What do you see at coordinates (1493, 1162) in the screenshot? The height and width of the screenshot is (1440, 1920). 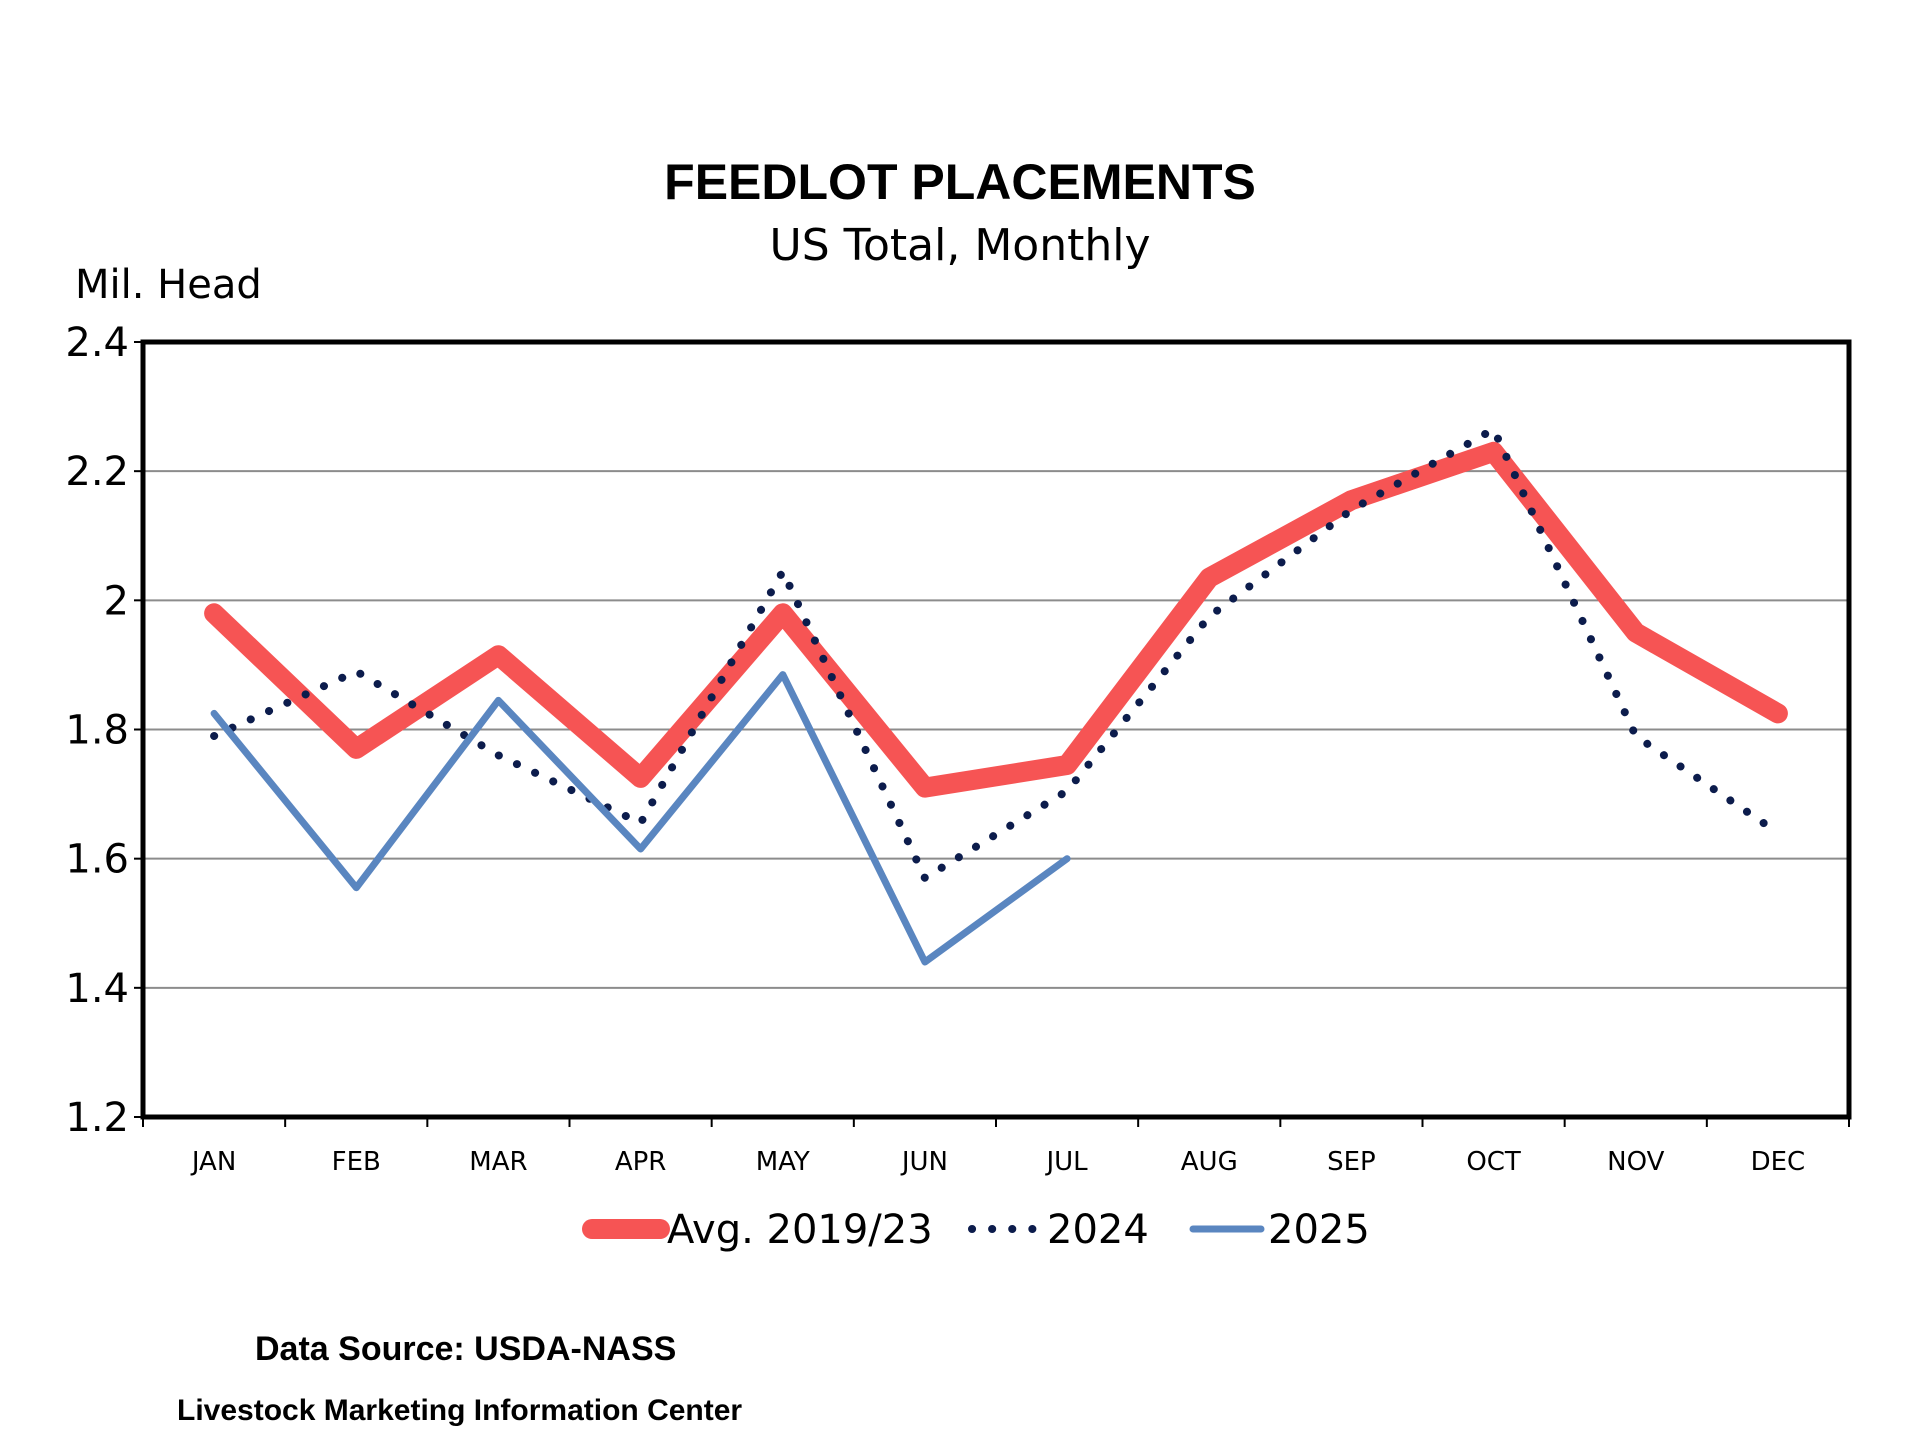 I see `x-tick-label: OCT` at bounding box center [1493, 1162].